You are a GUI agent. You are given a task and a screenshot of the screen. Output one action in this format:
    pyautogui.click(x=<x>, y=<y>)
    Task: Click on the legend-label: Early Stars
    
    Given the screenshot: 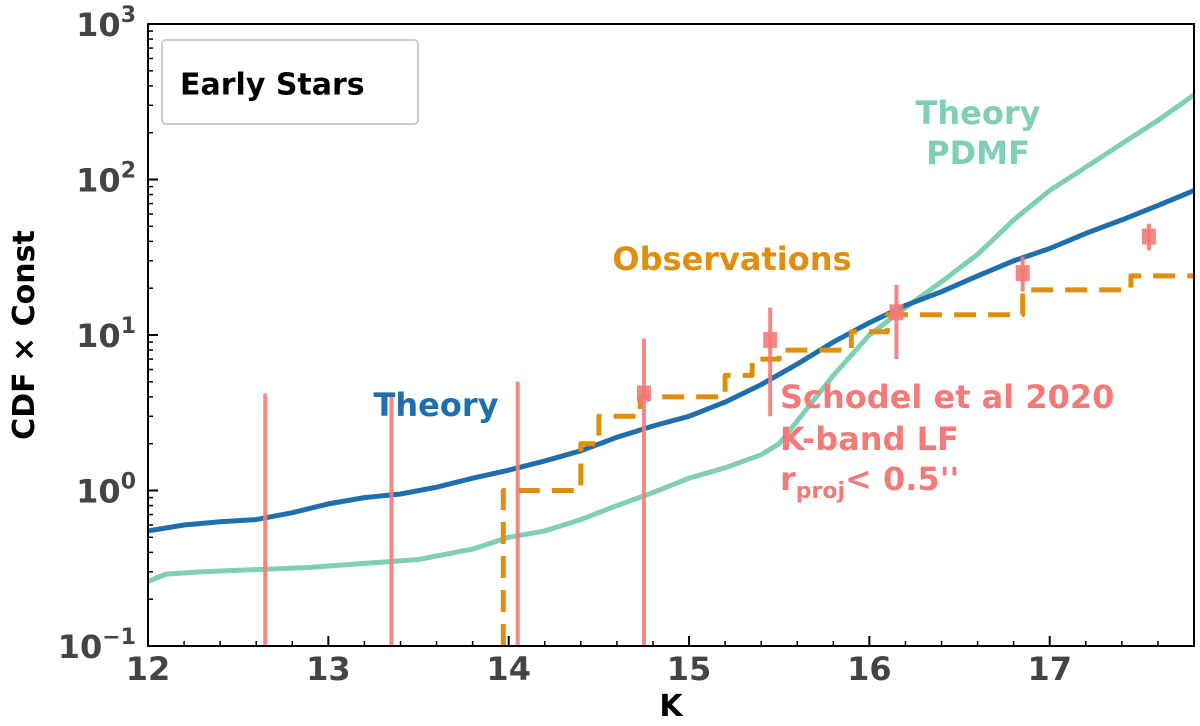 What is the action you would take?
    pyautogui.click(x=272, y=85)
    